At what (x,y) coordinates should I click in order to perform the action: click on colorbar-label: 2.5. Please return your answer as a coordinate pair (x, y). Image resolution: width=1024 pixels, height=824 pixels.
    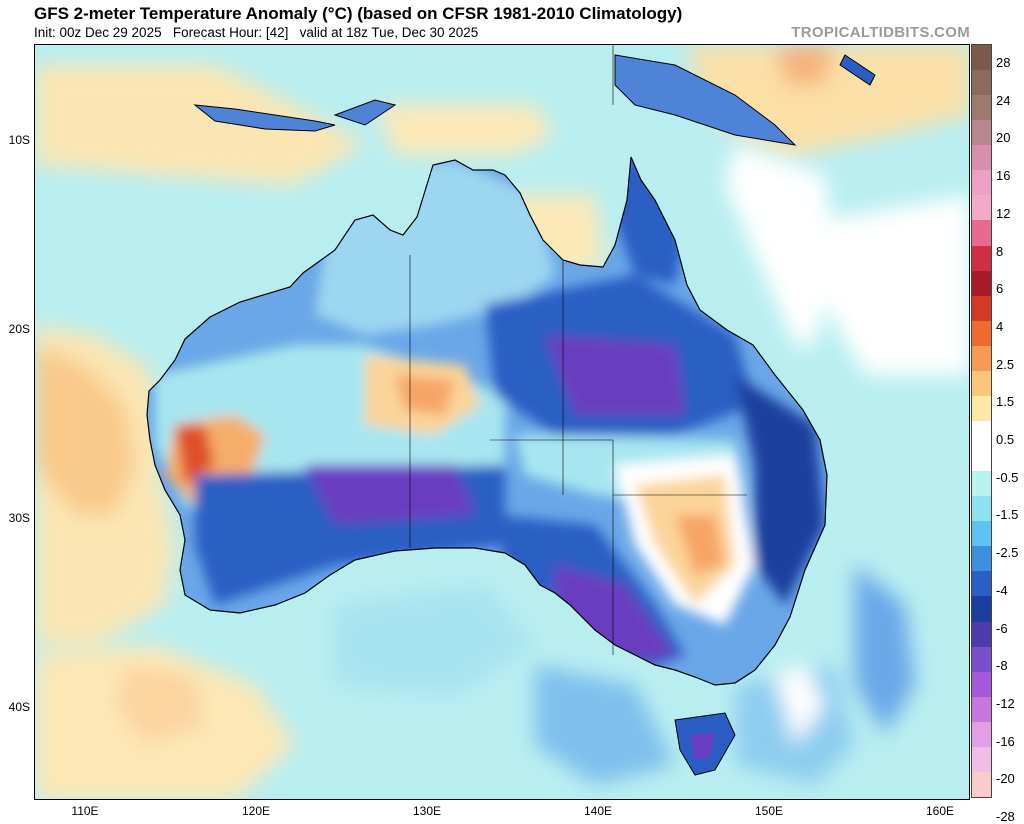
    Looking at the image, I should click on (1005, 364).